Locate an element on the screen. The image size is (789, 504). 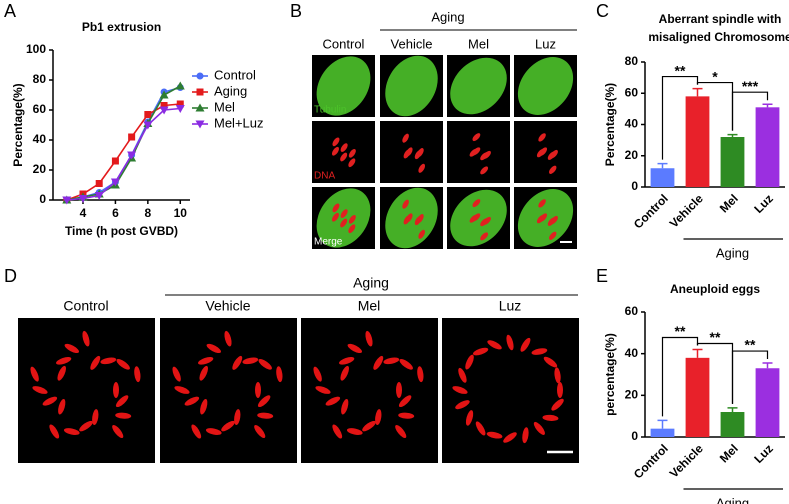
panel-label: B is located at coordinates (296, 11).